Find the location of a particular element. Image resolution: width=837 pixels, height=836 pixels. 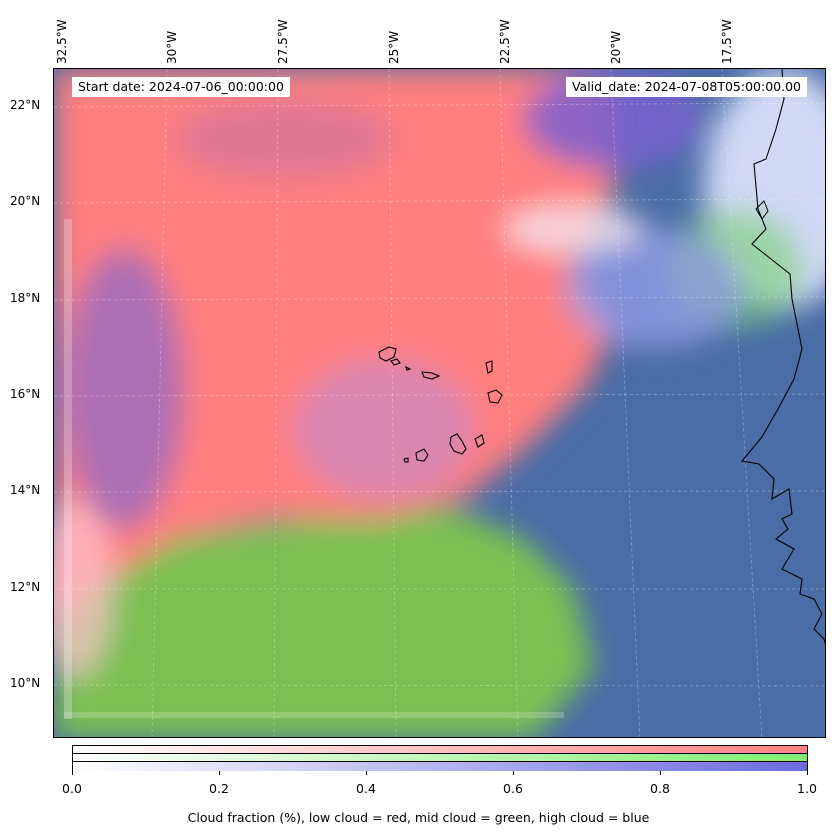

island-sao-nicolau is located at coordinates (431, 375).